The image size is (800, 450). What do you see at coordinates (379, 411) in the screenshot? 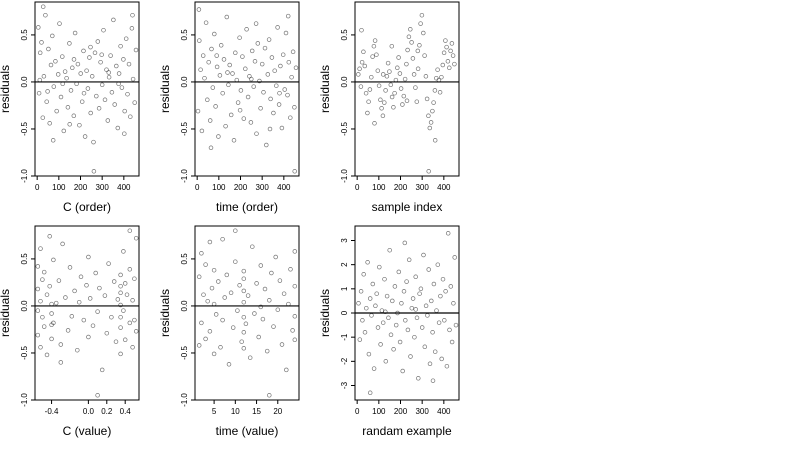
I see `x-tick-label: 100` at bounding box center [379, 411].